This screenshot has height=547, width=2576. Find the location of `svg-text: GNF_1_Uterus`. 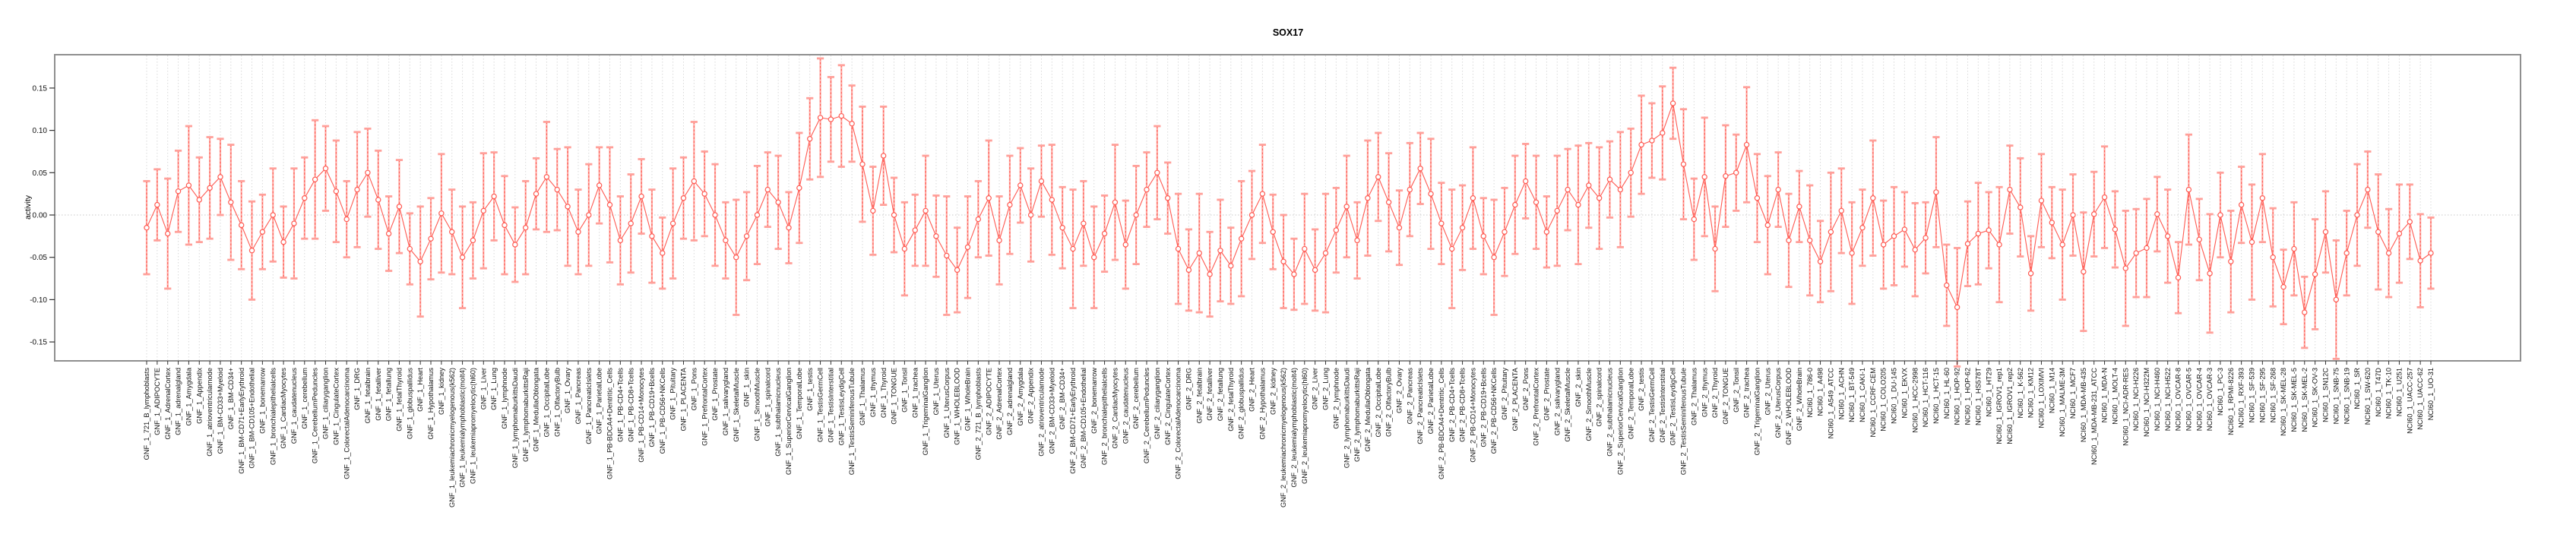

svg-text: GNF_1_Uterus is located at coordinates (936, 392).